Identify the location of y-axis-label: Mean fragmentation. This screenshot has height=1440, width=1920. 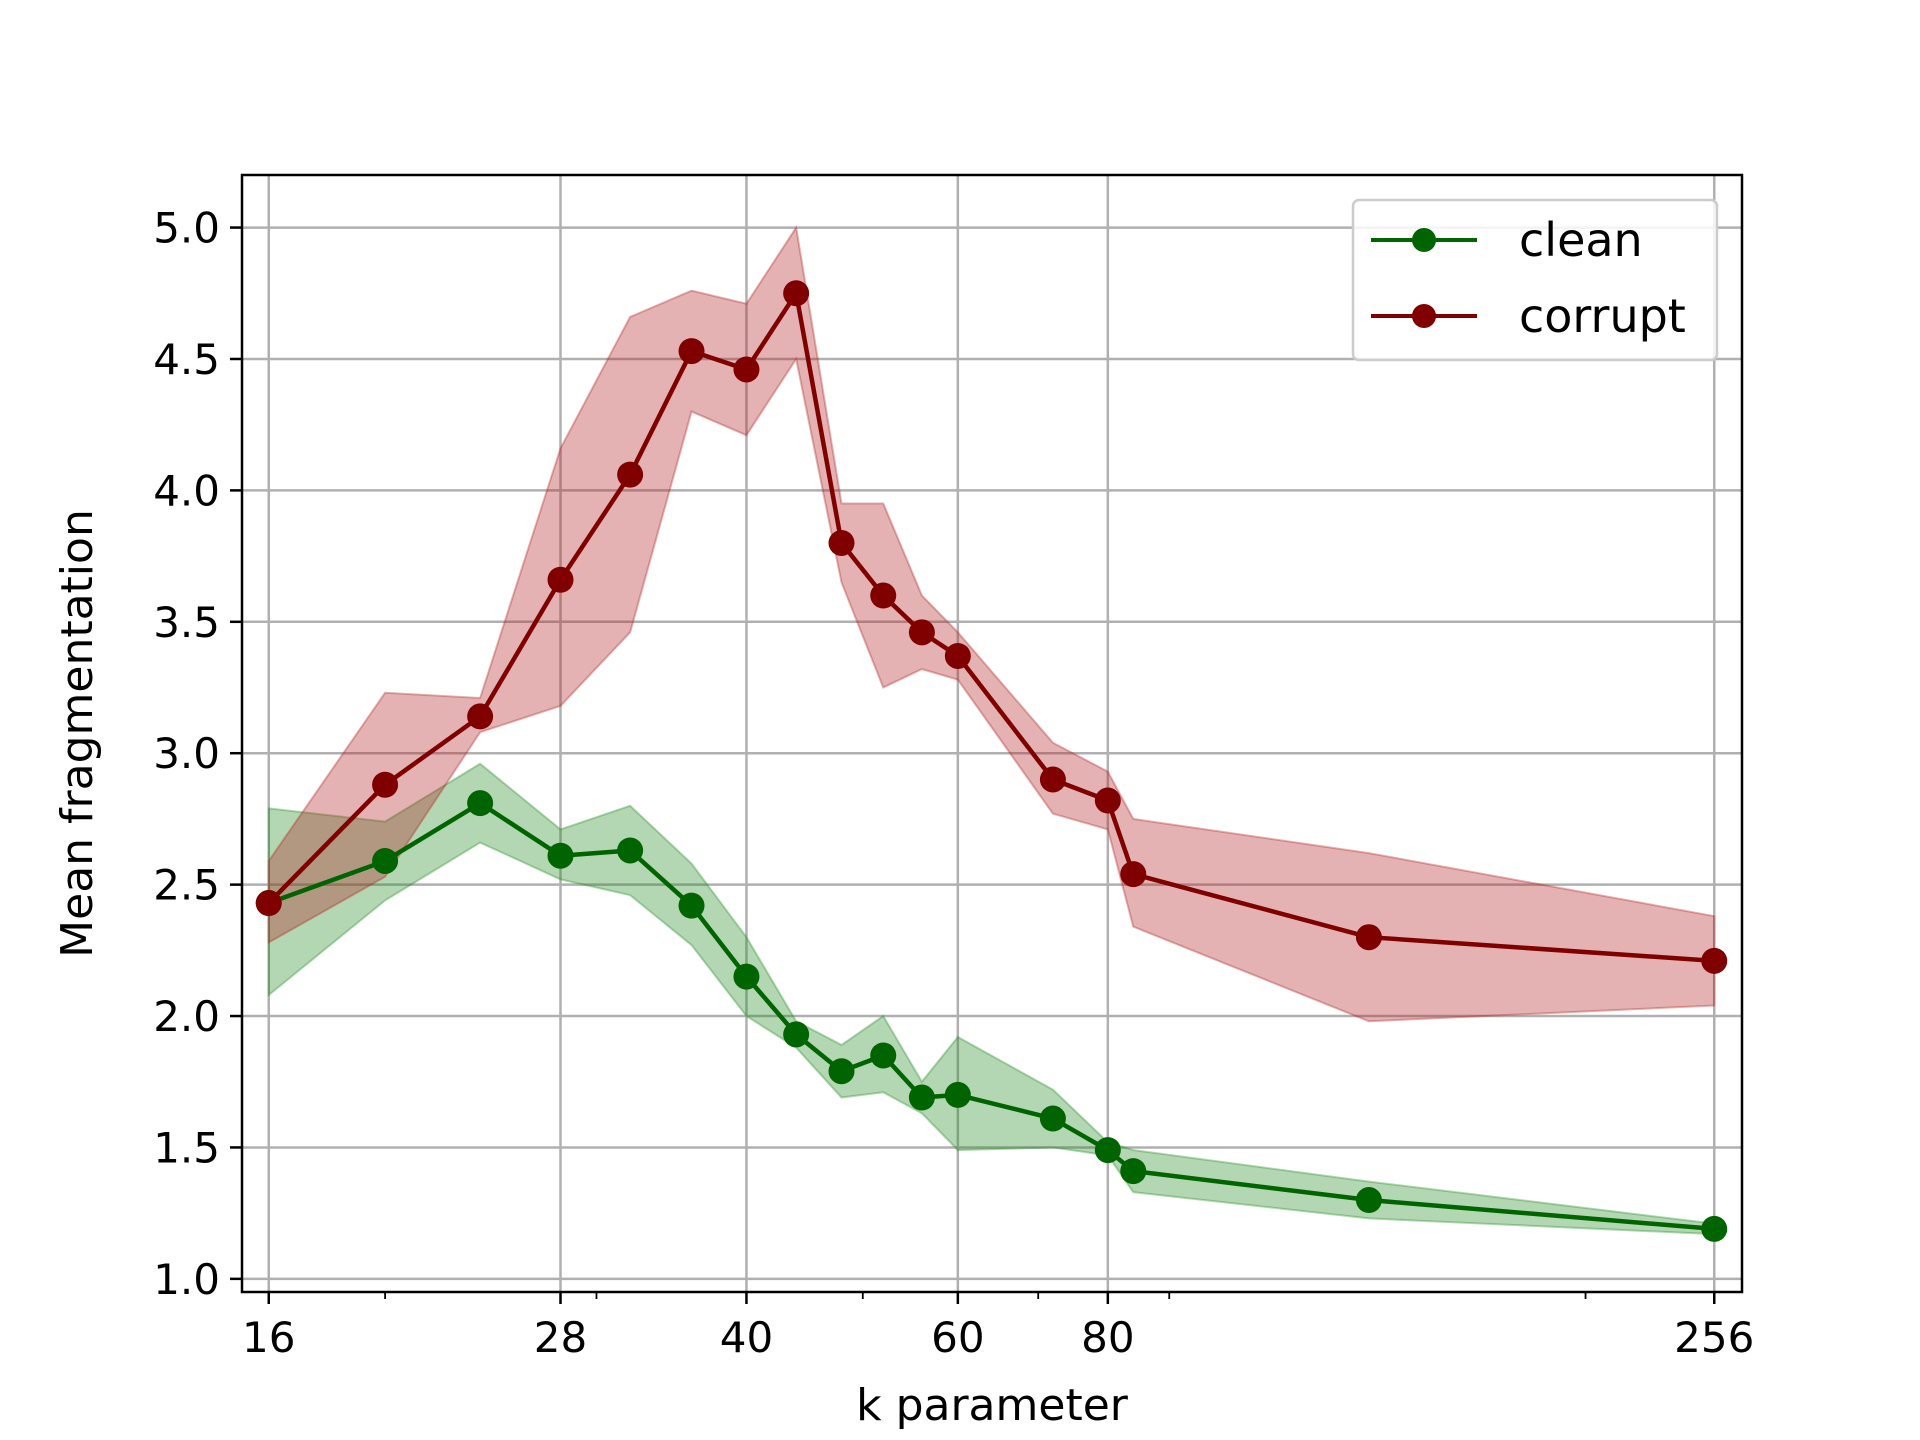
(77, 733).